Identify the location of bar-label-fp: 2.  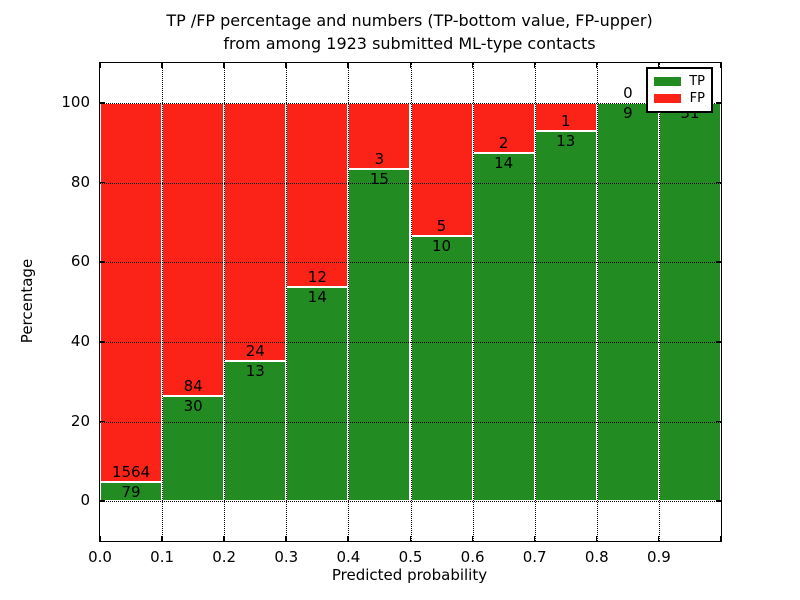
(503, 142).